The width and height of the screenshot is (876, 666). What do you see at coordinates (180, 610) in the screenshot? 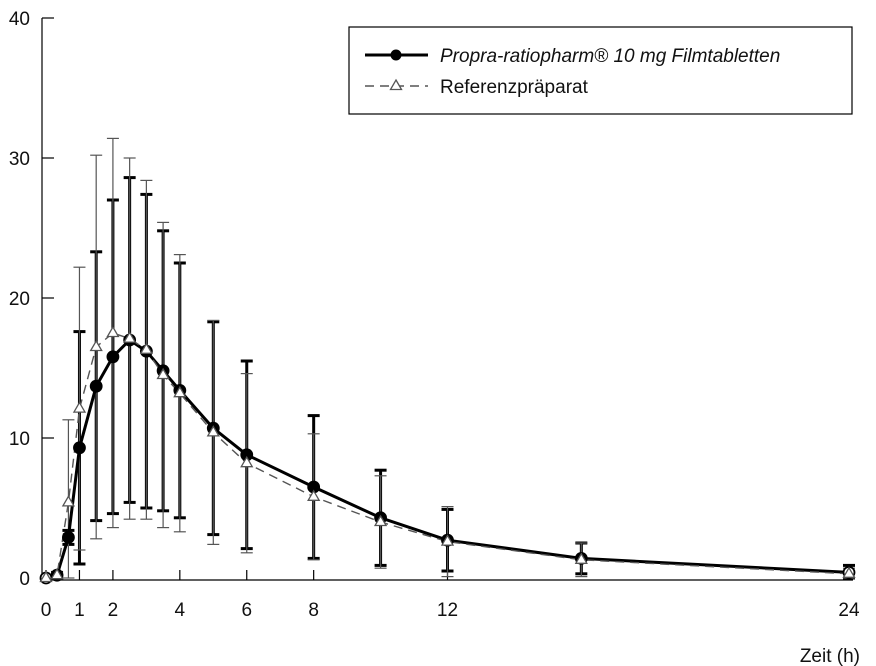
I see `x-tick-label-3: 4` at bounding box center [180, 610].